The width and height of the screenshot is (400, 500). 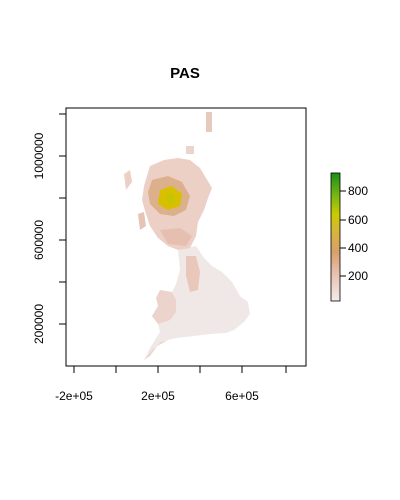 What do you see at coordinates (209, 122) in the screenshot?
I see `shetland-islands` at bounding box center [209, 122].